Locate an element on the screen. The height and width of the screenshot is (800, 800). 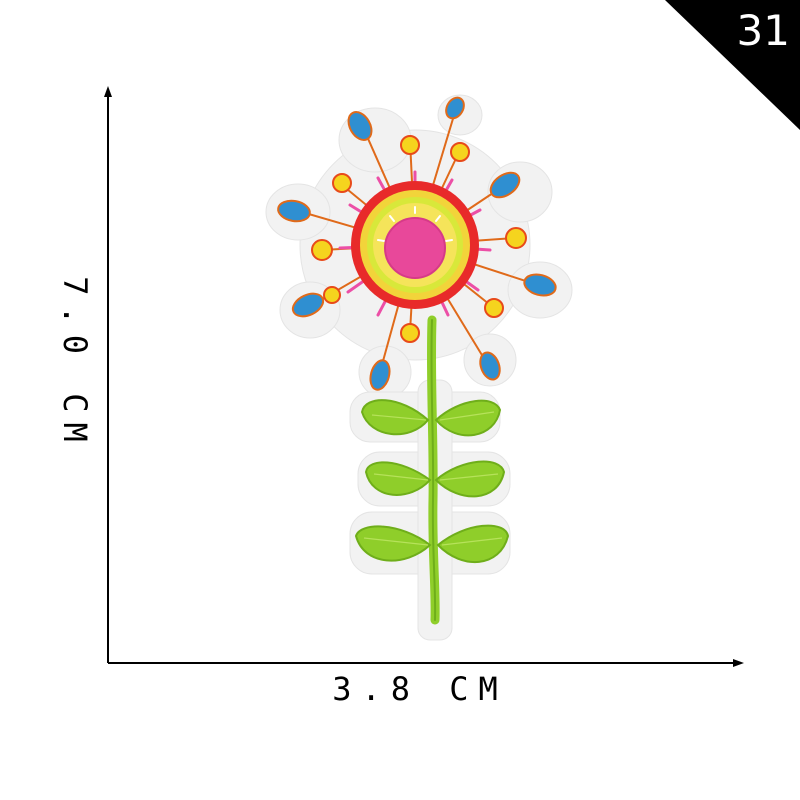
leaves is located at coordinates (432, 481).